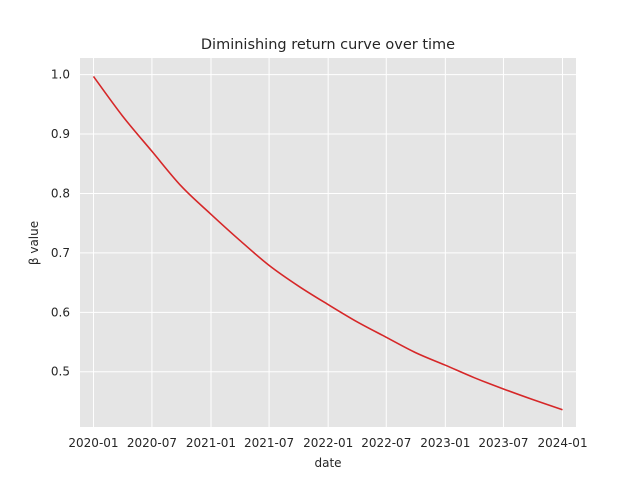  What do you see at coordinates (327, 463) in the screenshot?
I see `x-axis-label: date` at bounding box center [327, 463].